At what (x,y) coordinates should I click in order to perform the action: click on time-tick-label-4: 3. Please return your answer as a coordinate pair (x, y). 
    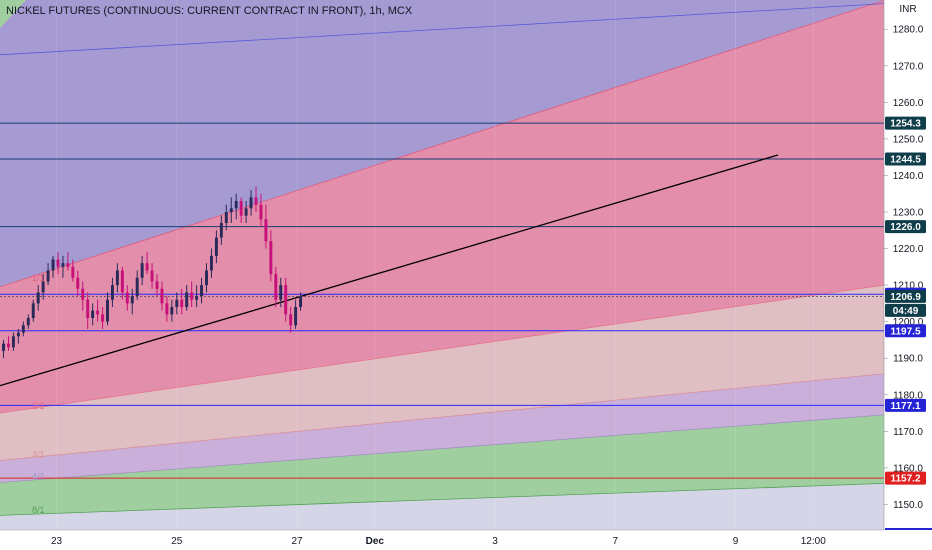
    Looking at the image, I should click on (495, 541).